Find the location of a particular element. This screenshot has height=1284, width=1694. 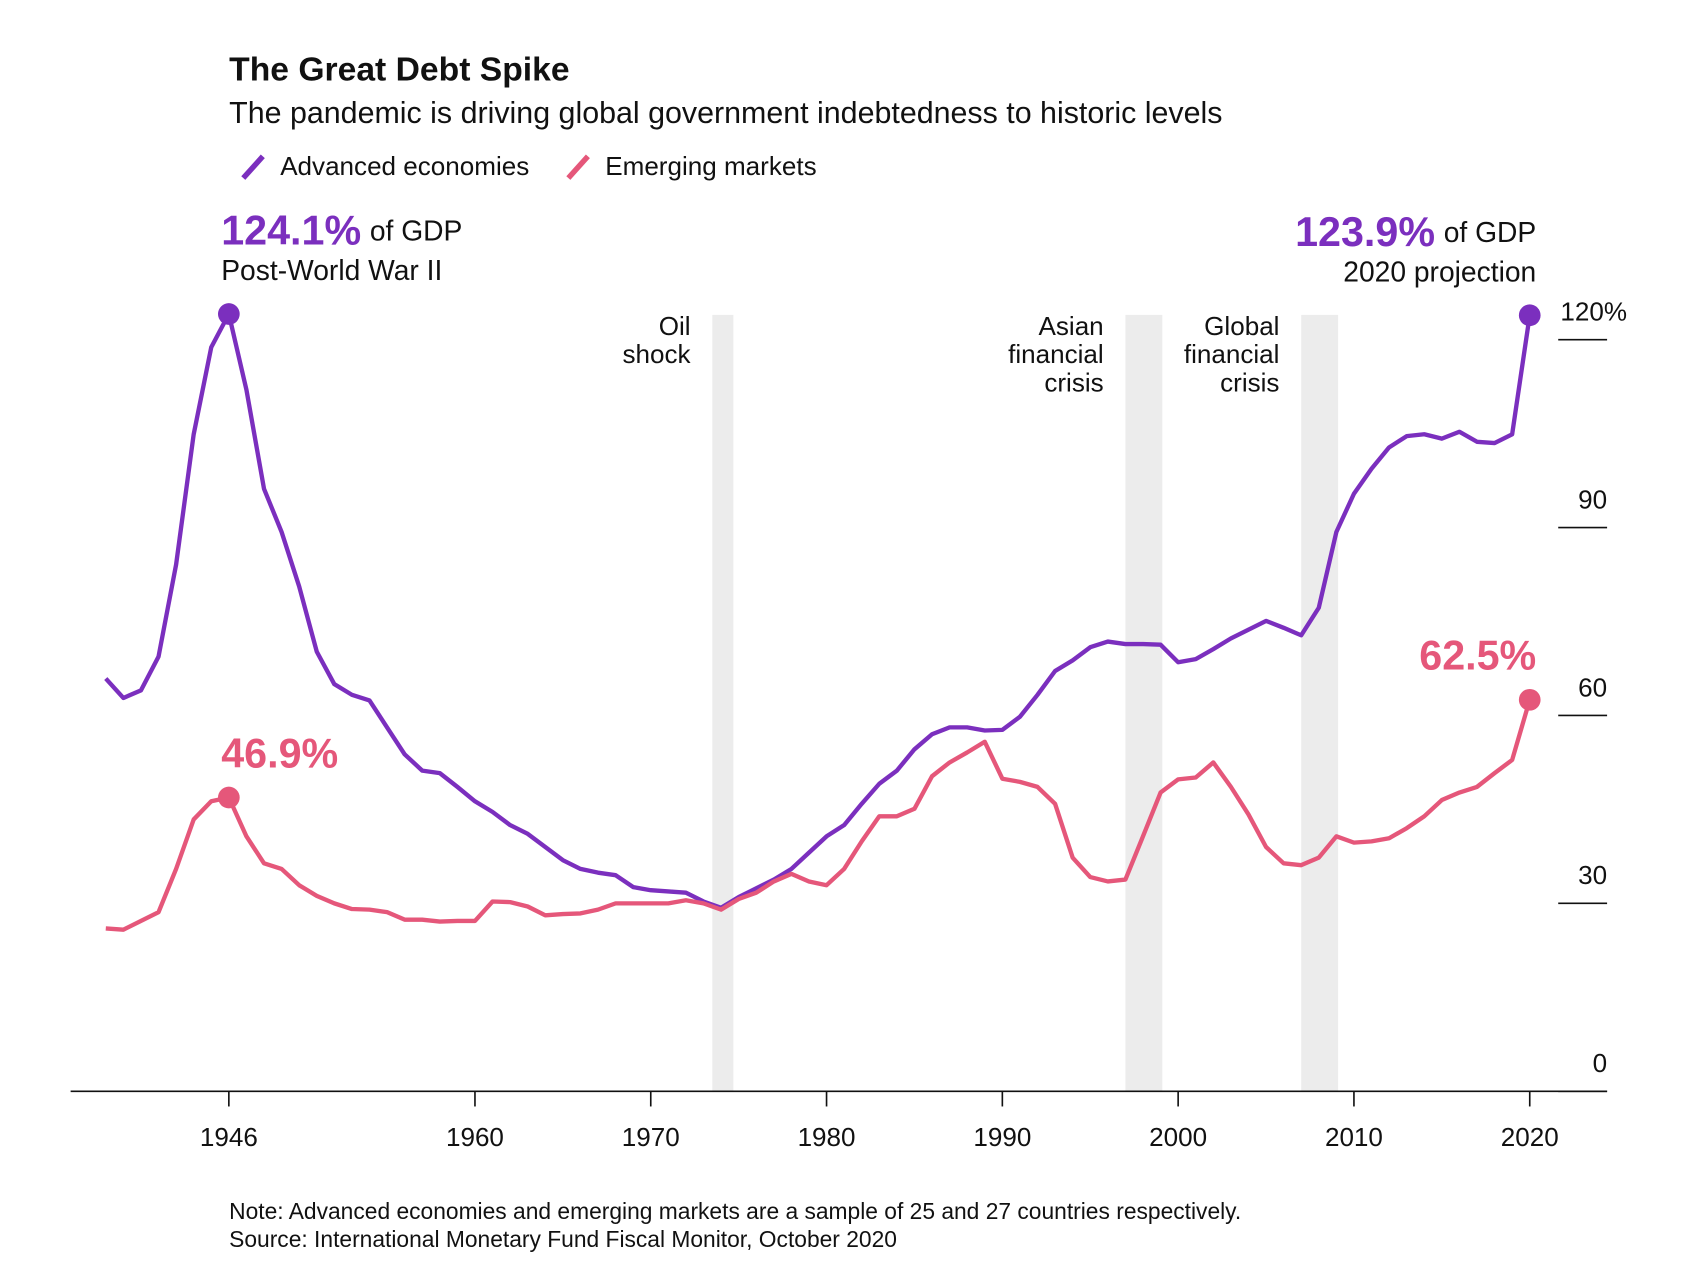

shaded-label: shock is located at coordinates (657, 354).